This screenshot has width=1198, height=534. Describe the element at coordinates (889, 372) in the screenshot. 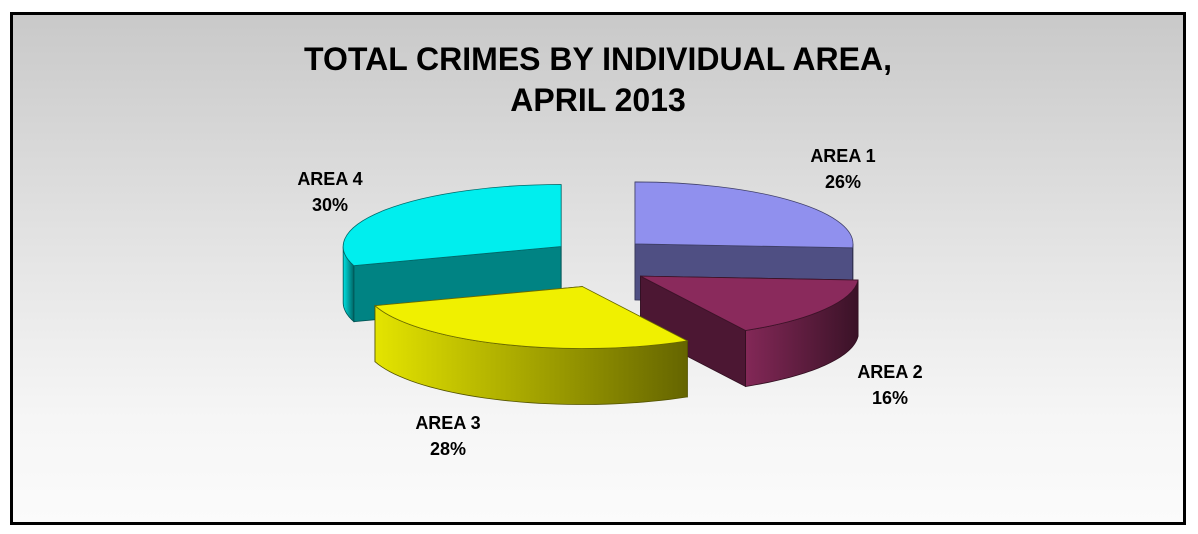

I see `slice-label-area-2: AREA 2` at that location.